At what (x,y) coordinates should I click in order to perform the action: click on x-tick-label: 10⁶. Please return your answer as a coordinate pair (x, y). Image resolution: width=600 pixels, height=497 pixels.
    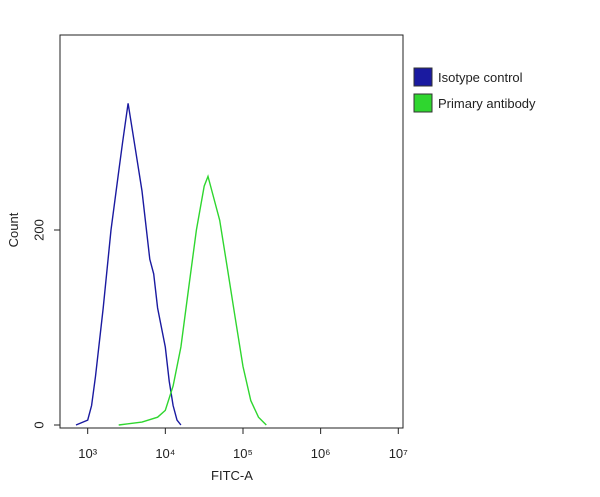
    Looking at the image, I should click on (321, 453).